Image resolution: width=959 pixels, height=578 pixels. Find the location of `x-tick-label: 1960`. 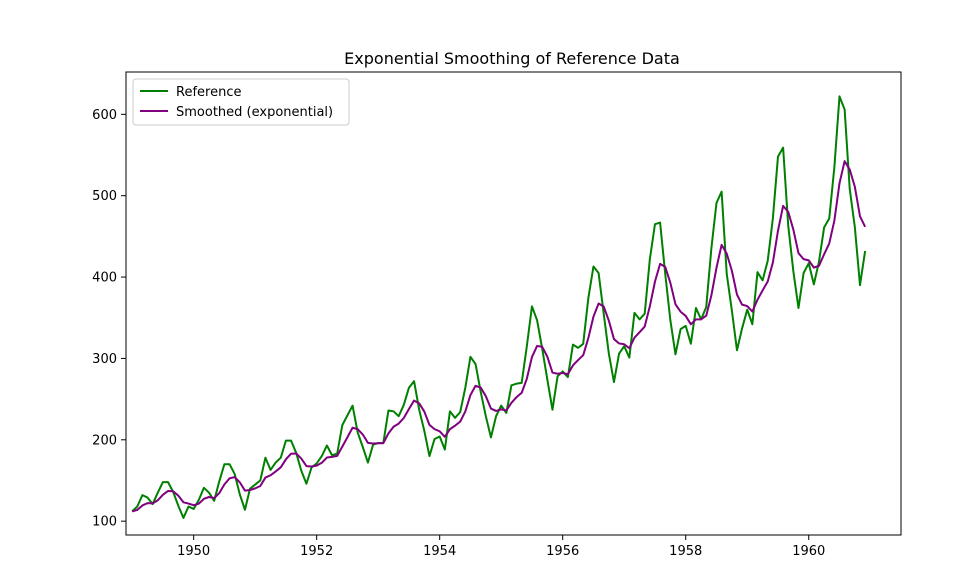

x-tick-label: 1960 is located at coordinates (808, 551).